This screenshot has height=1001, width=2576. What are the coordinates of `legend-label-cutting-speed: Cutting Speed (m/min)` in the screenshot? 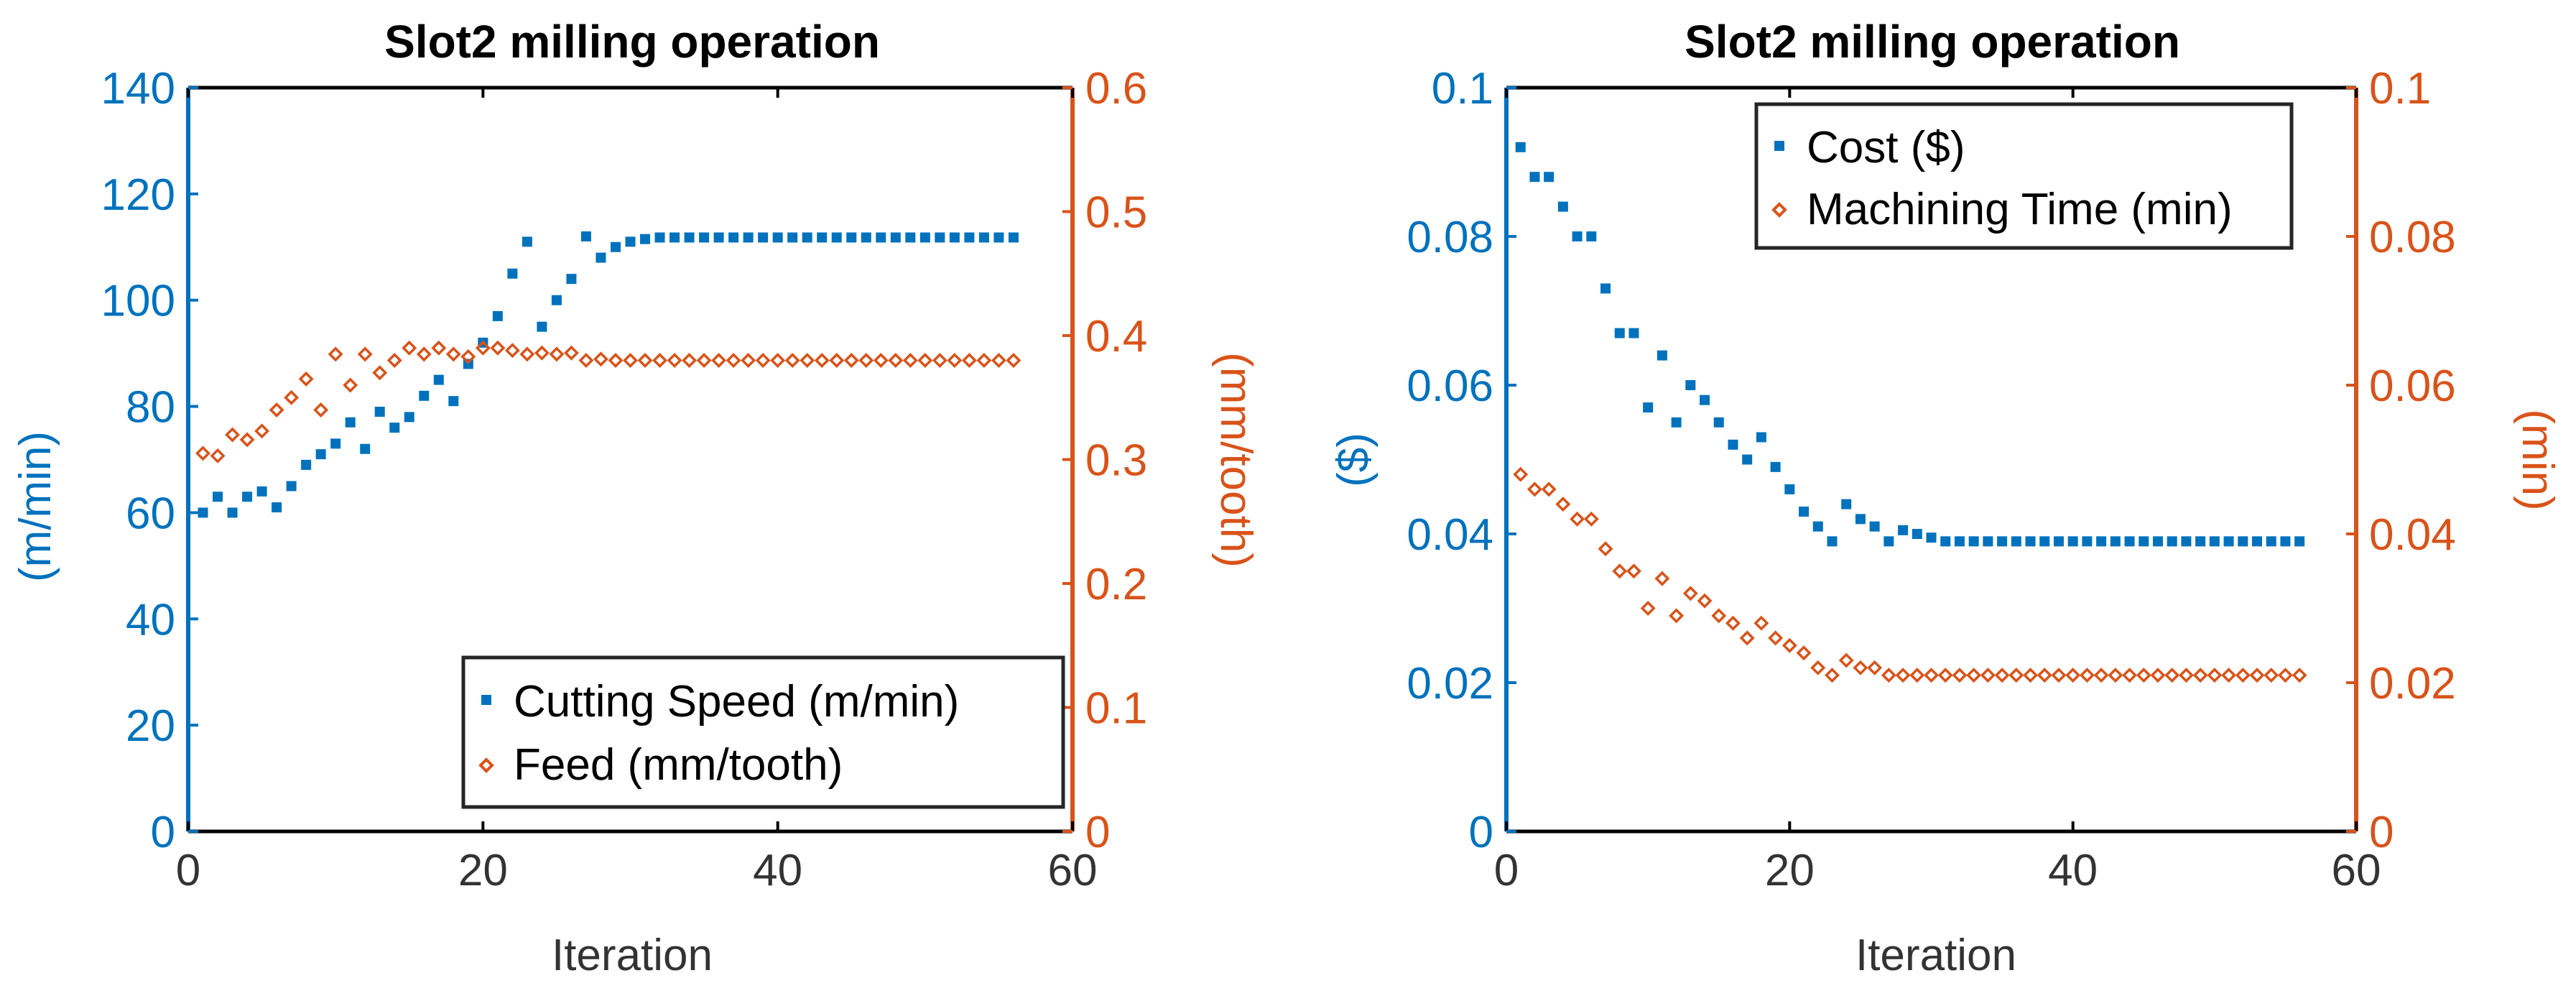 It's located at (736, 701).